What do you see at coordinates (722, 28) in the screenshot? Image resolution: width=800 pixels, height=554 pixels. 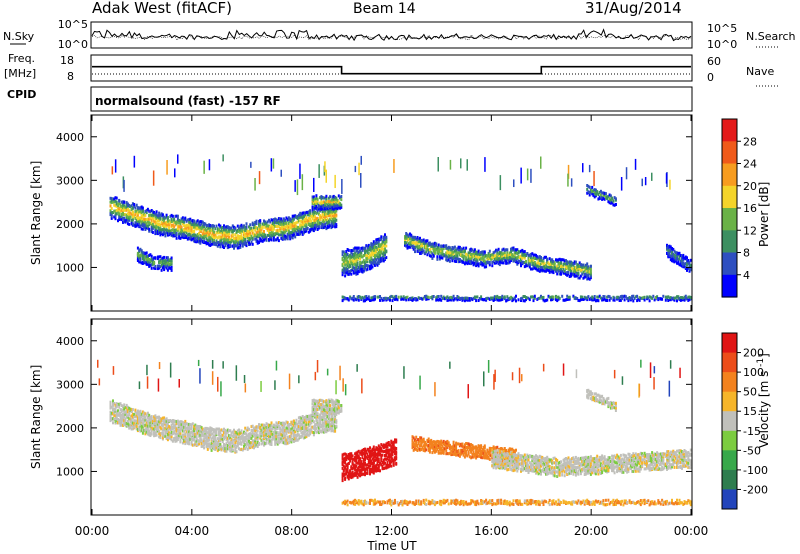 I see `noise-right-tick-top: 10^5` at bounding box center [722, 28].